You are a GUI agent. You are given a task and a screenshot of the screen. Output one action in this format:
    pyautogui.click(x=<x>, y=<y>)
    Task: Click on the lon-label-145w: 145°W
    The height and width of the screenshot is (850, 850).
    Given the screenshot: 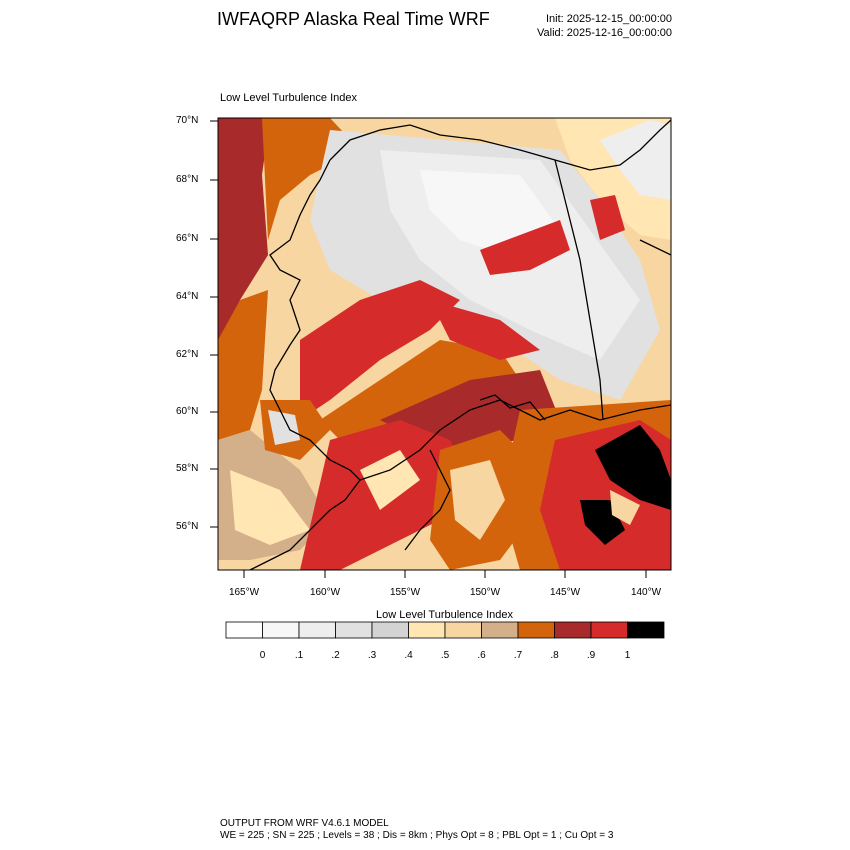 What is the action you would take?
    pyautogui.click(x=565, y=592)
    